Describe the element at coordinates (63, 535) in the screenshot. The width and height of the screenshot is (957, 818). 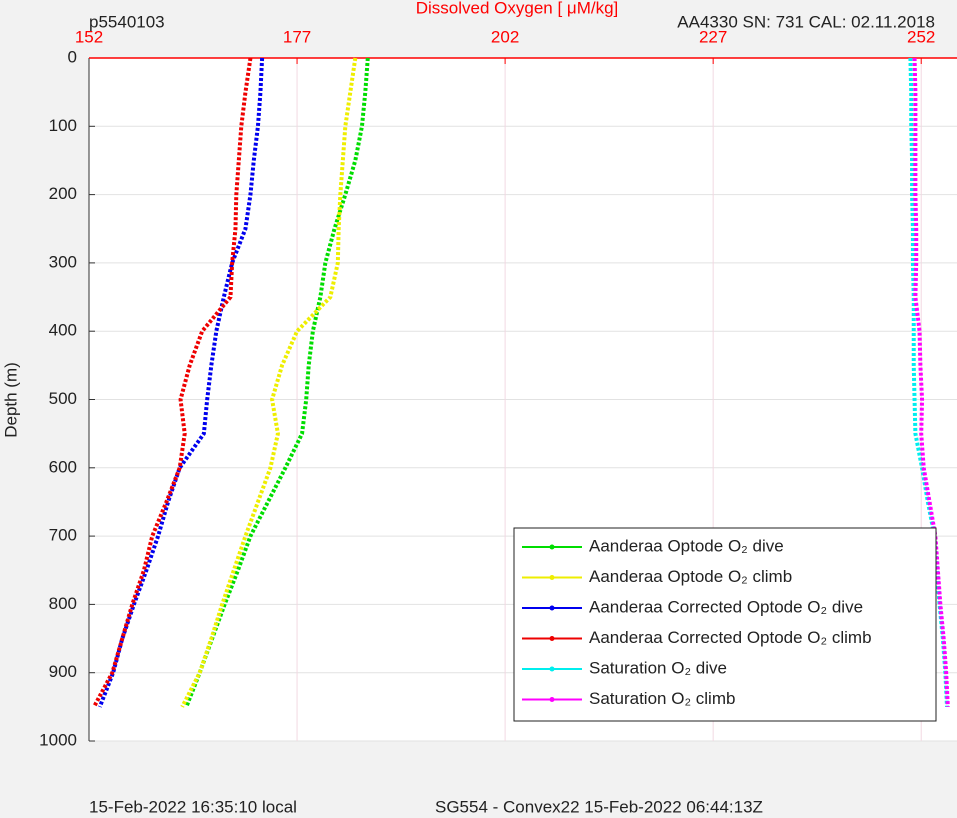
I see `y-tick-label: 700` at that location.